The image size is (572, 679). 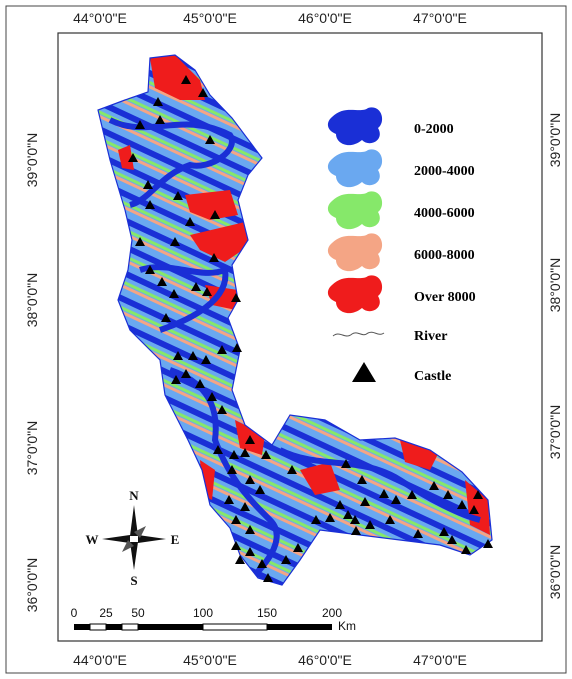 I want to click on bottom-axis-label: 46°0'0"E, so click(x=325, y=660).